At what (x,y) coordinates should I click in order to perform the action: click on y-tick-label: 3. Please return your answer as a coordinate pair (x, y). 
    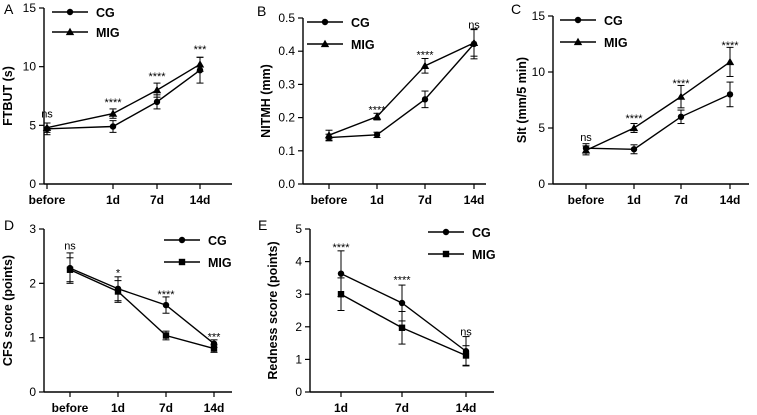
    Looking at the image, I should click on (298, 294).